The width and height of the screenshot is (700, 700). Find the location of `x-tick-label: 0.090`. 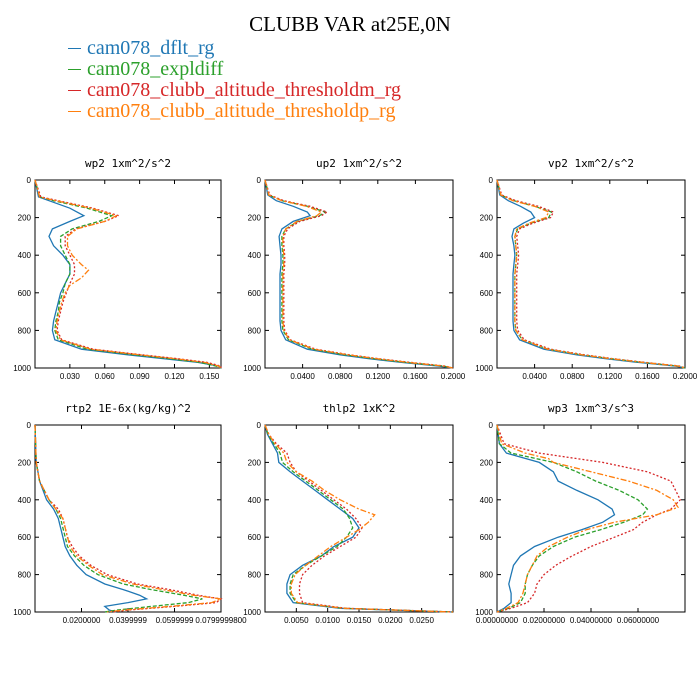

x-tick-label: 0.090 is located at coordinates (140, 376).